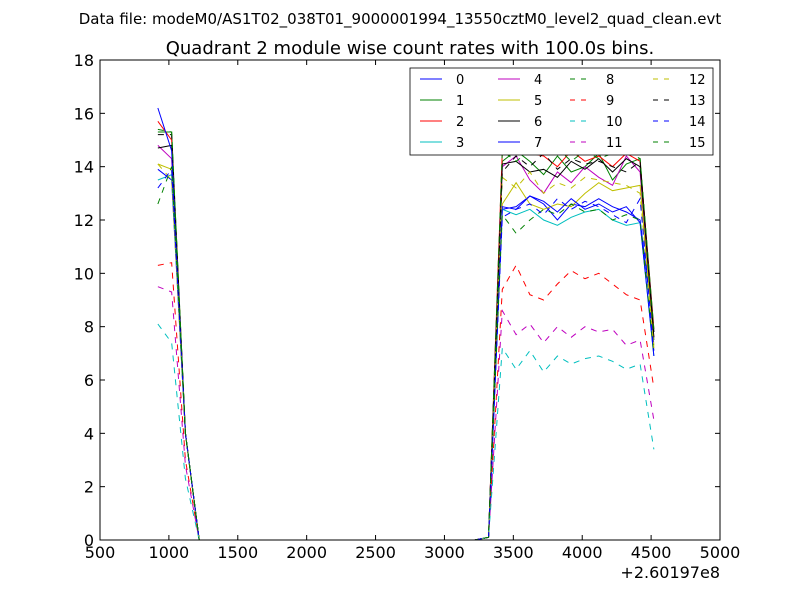 The height and width of the screenshot is (600, 800). What do you see at coordinates (89, 540) in the screenshot?
I see `y-tick-label: 0` at bounding box center [89, 540].